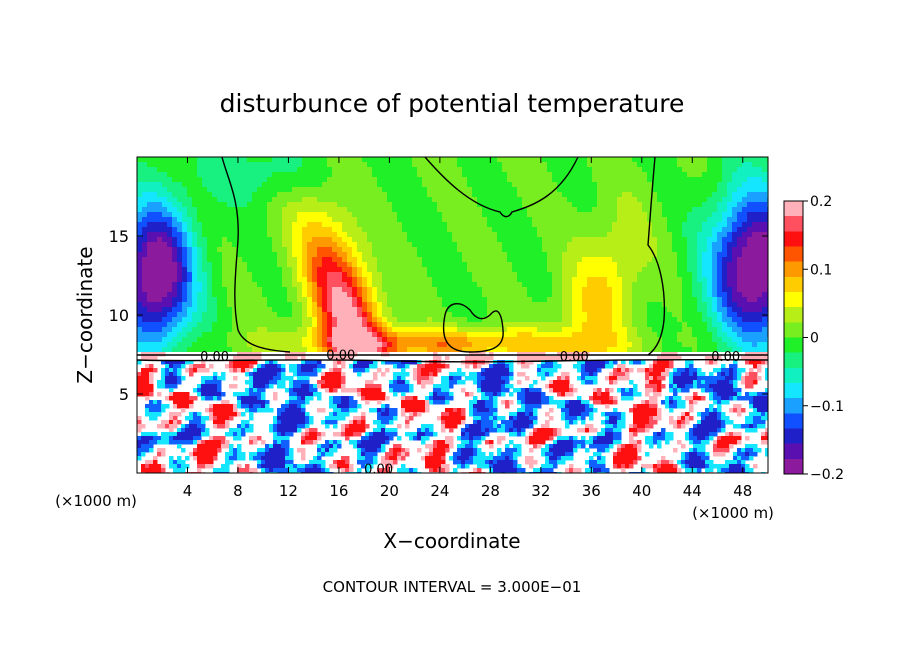 This screenshot has width=904, height=654. What do you see at coordinates (389, 491) in the screenshot?
I see `x-tick-label: 20` at bounding box center [389, 491].